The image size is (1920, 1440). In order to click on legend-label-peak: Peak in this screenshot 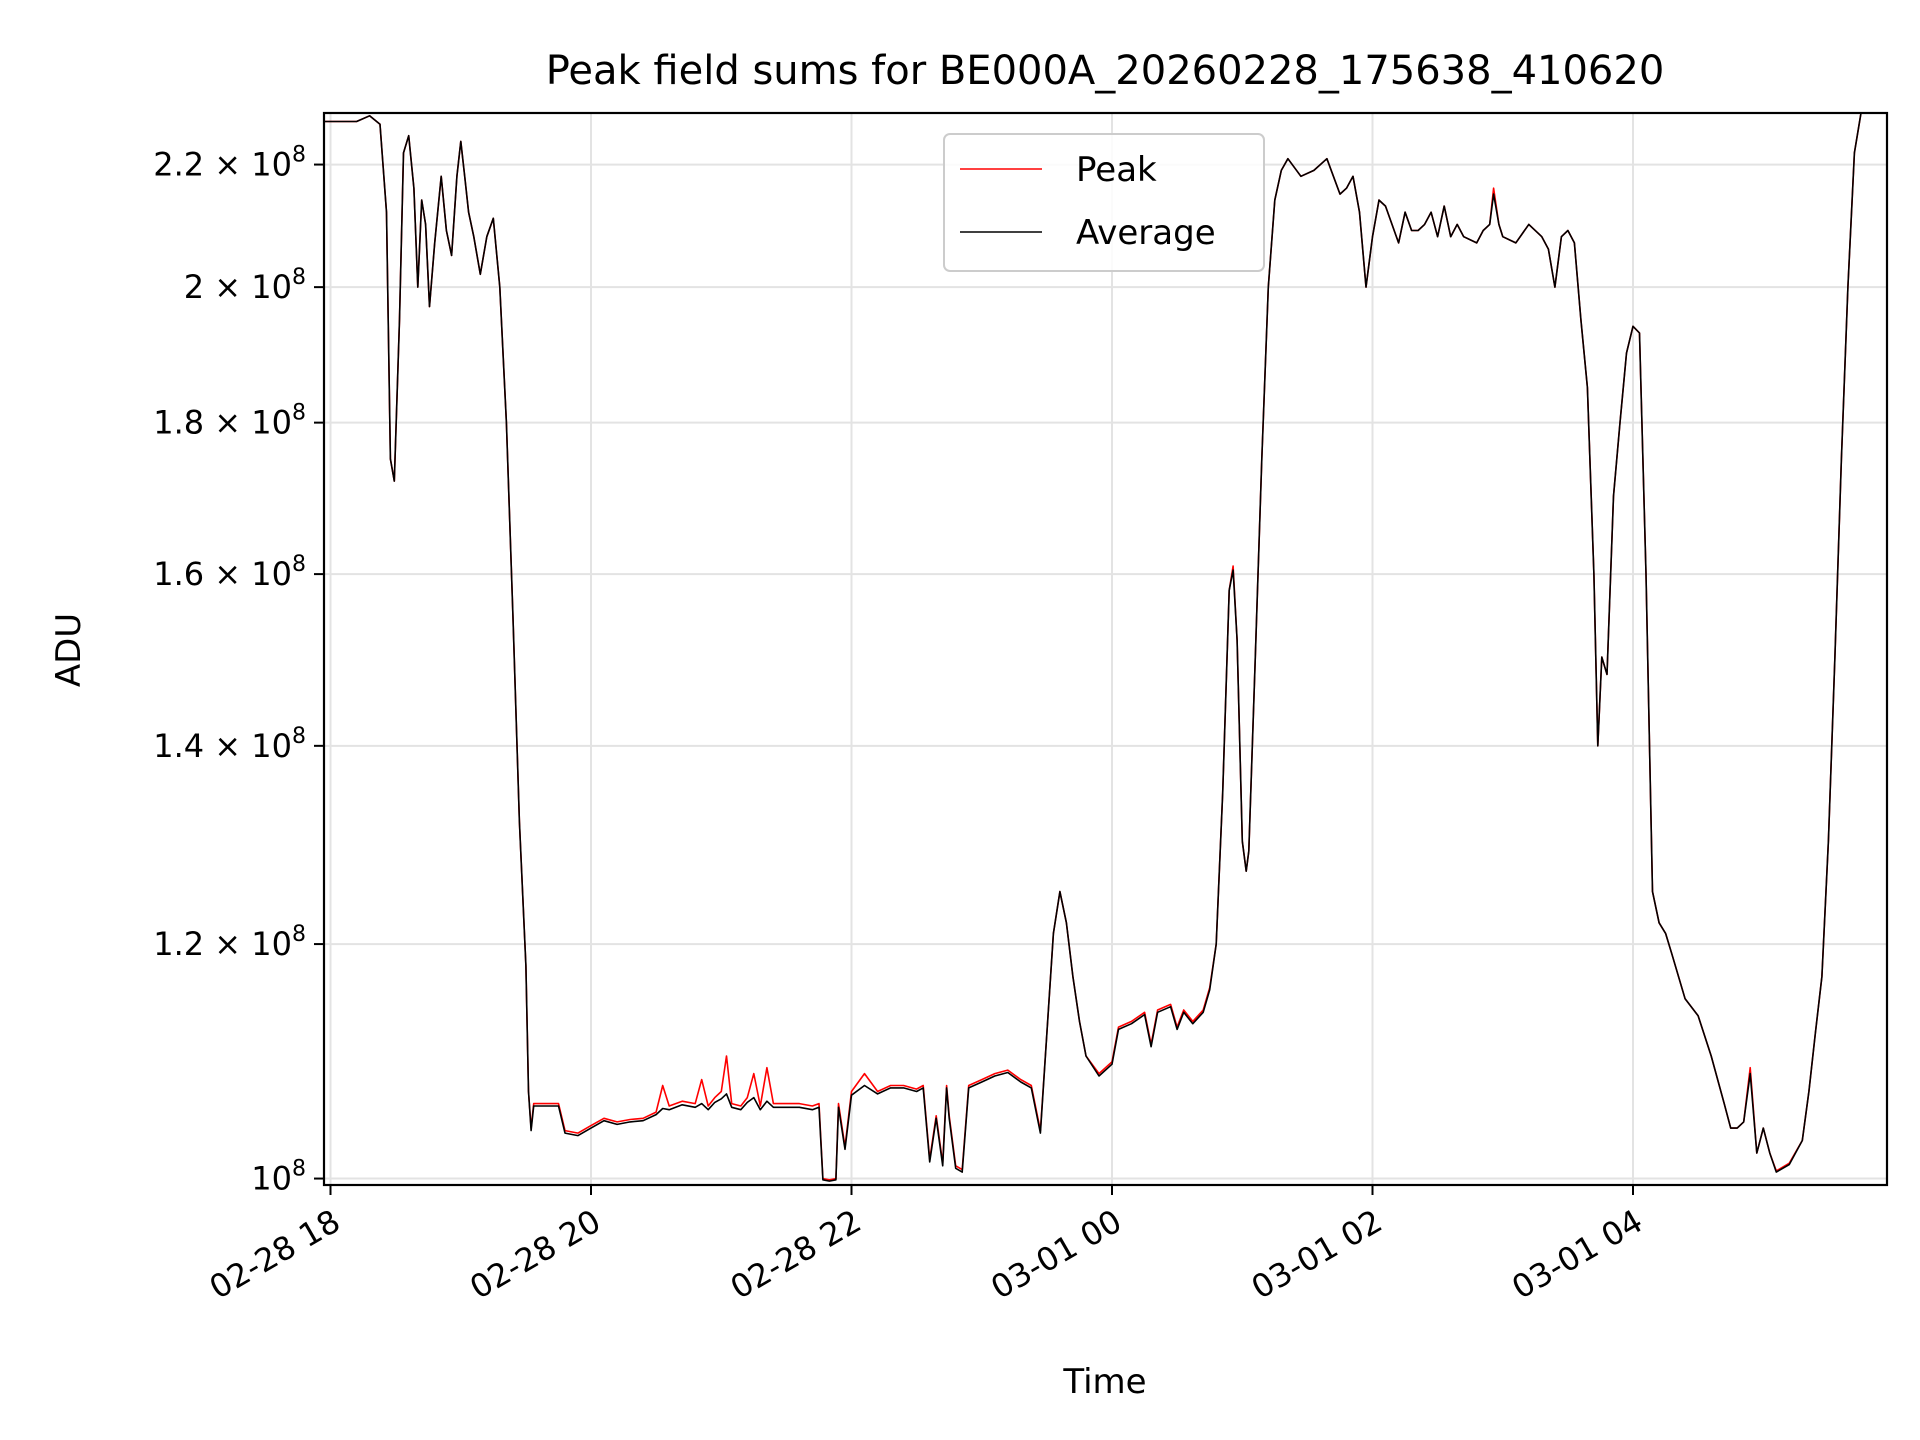, I will do `click(1116, 170)`.